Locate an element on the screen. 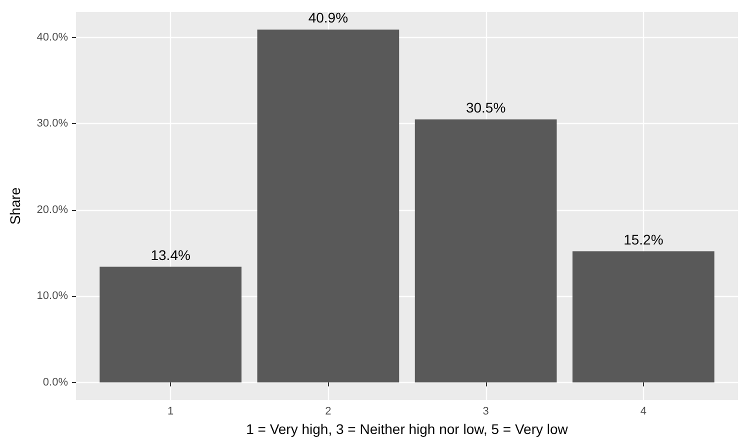  x-axis-title: 1 = Very high, 3 = Neither high nor low, 5 = Very low is located at coordinates (407, 429).